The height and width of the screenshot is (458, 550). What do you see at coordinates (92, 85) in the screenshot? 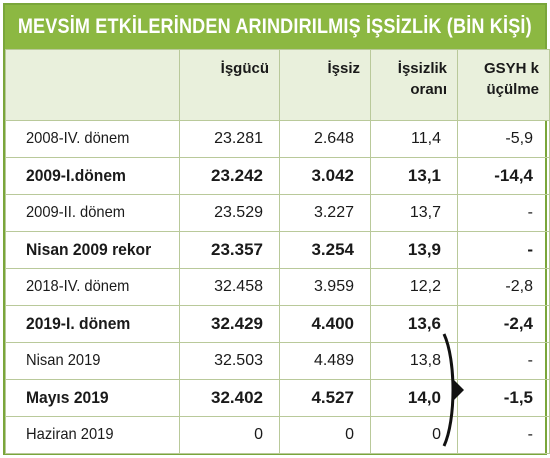
I see `header-empty` at bounding box center [92, 85].